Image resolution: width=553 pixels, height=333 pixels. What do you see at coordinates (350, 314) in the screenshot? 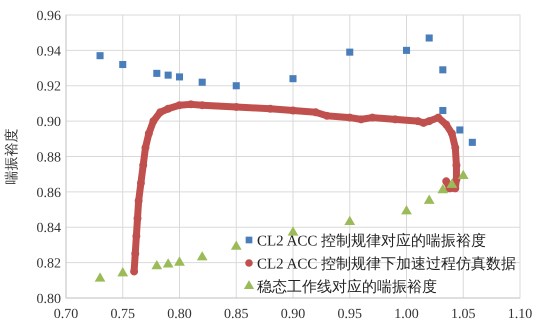
I see `x-tick-label: 0.95` at bounding box center [350, 314].